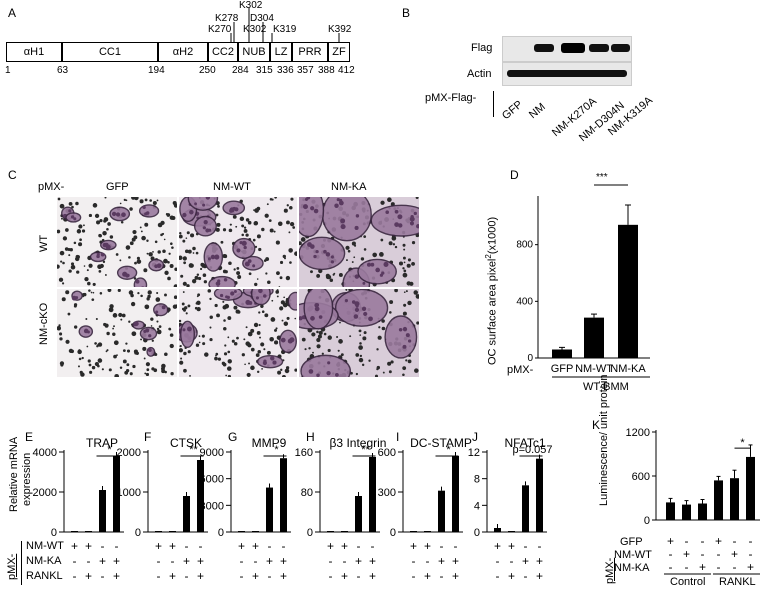 The height and width of the screenshot is (590, 765). What do you see at coordinates (207, 70) in the screenshot?
I see `pos-250: 250` at bounding box center [207, 70].